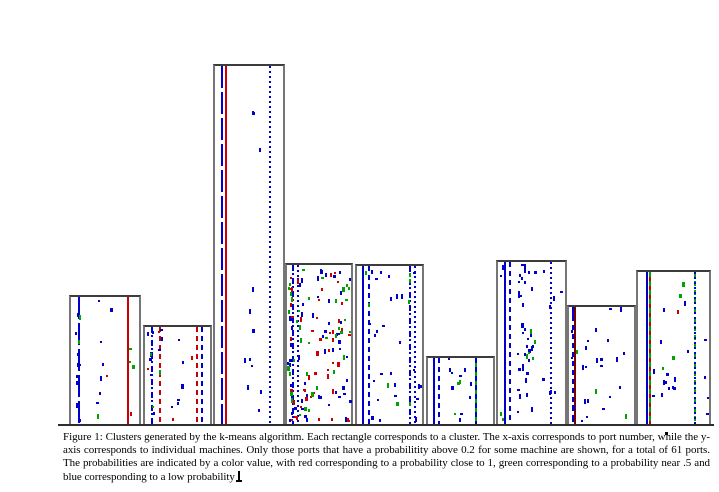  I want to click on text-cursor, so click(239, 476).